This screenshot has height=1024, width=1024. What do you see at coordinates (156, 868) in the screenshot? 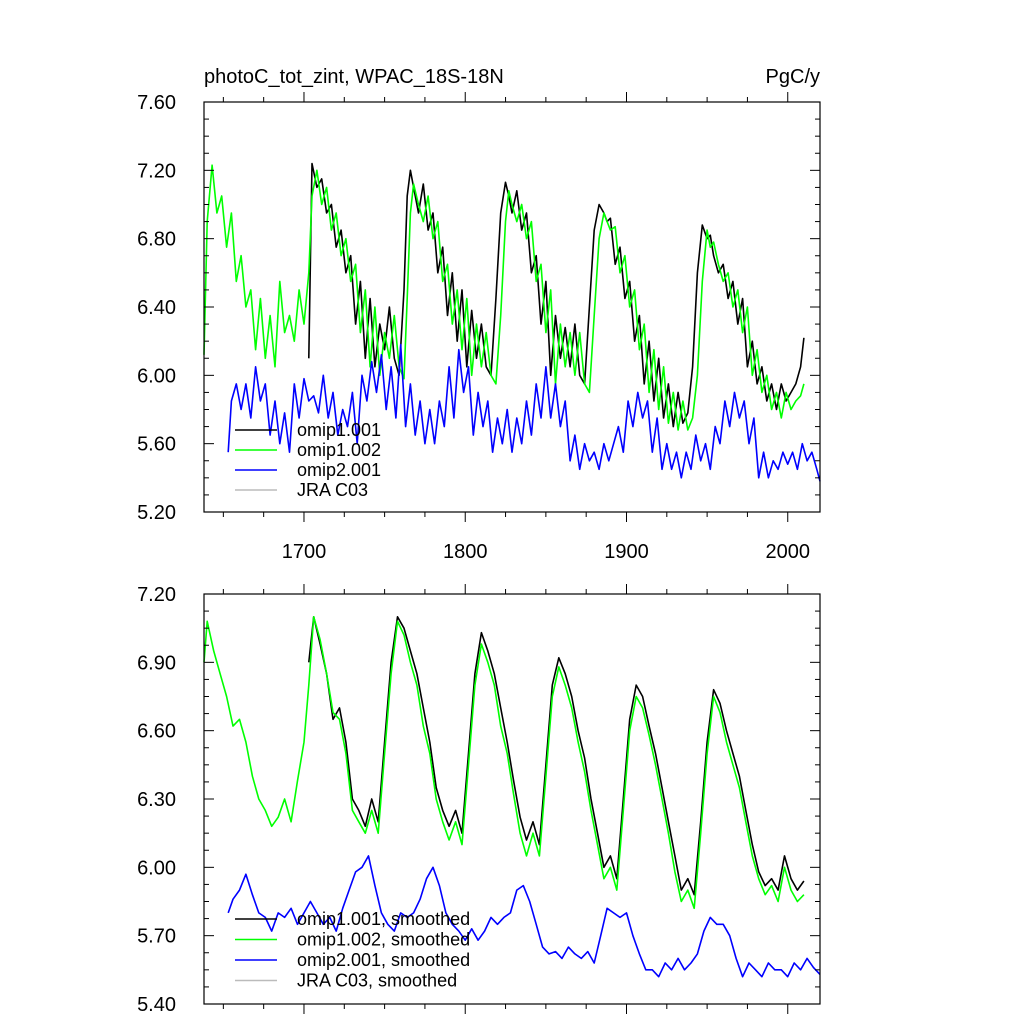
I see `bottom-ytick-label: 6.00` at bounding box center [156, 868].